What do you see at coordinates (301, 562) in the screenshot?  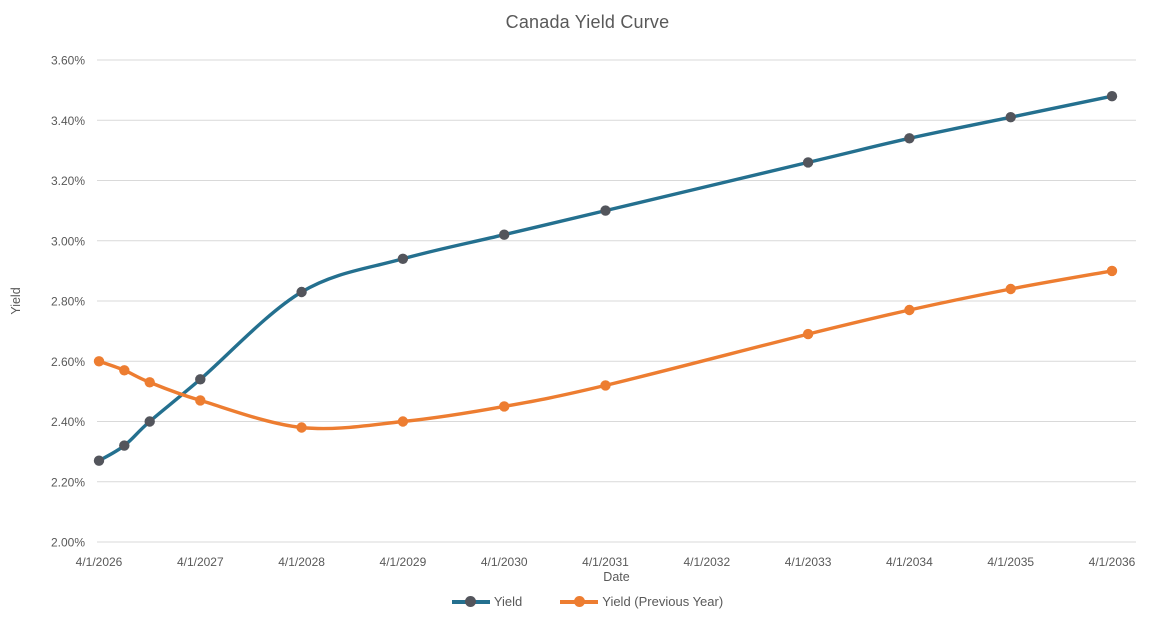 I see `x-tick-label: 4/1/2028` at bounding box center [301, 562].